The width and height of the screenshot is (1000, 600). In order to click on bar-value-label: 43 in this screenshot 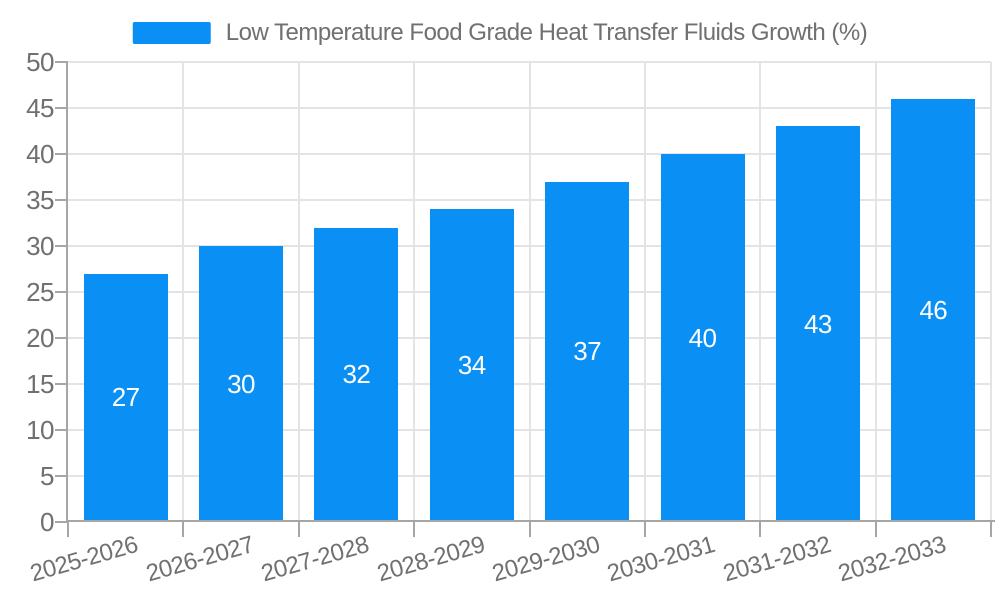, I will do `click(817, 323)`.